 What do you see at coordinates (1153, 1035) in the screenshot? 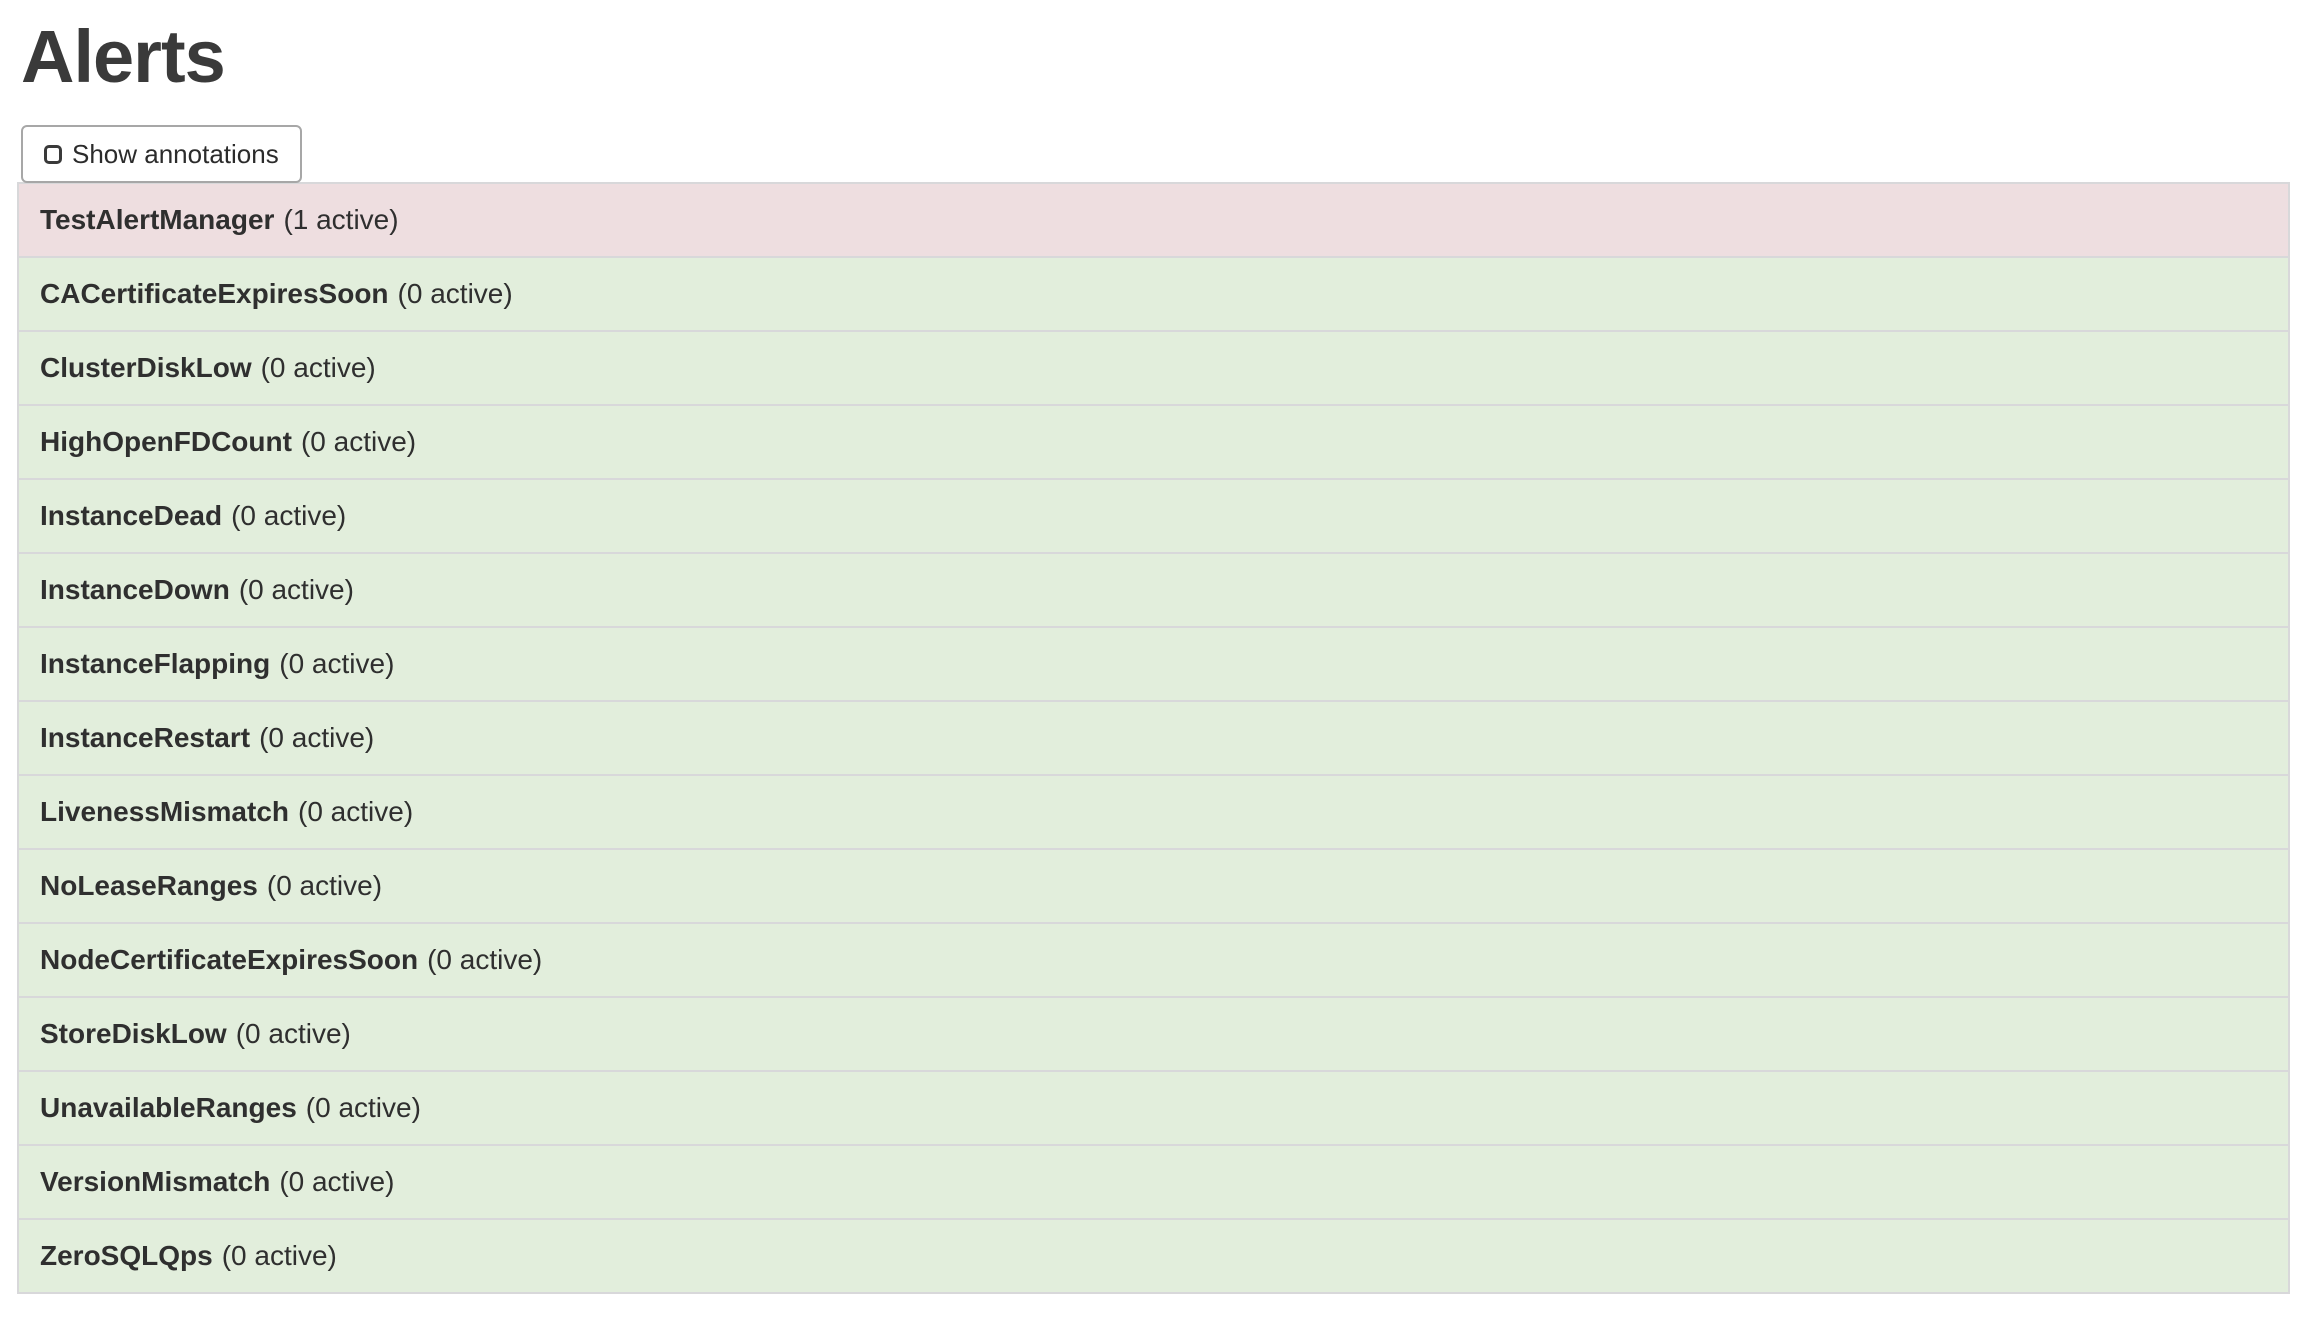
I see `alert-row: StoreDiskLow (0 active)` at bounding box center [1153, 1035].